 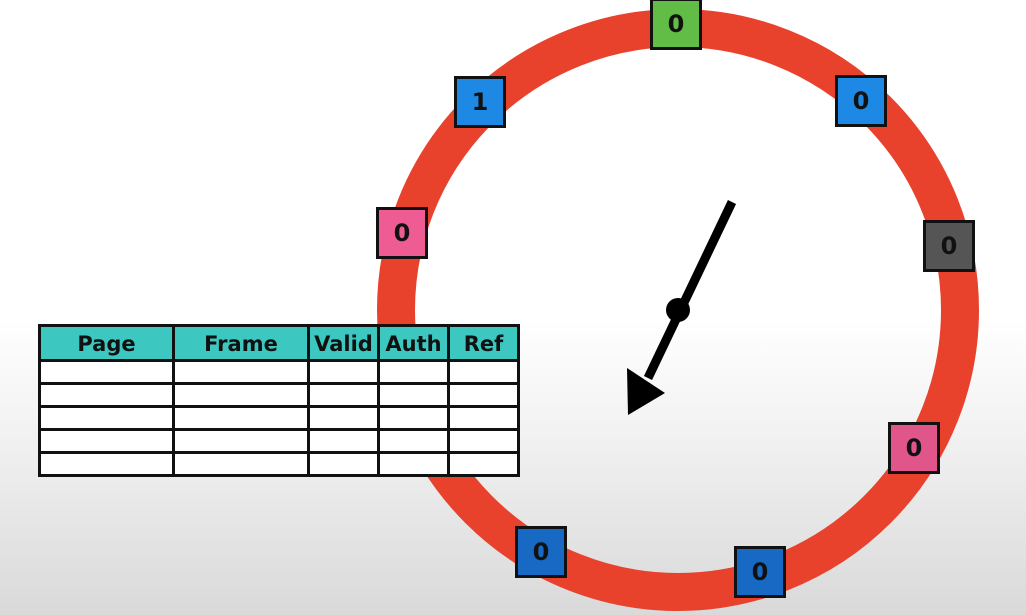 I want to click on page-table-header: Page Frame Valid Auth Ref, so click(x=279, y=343).